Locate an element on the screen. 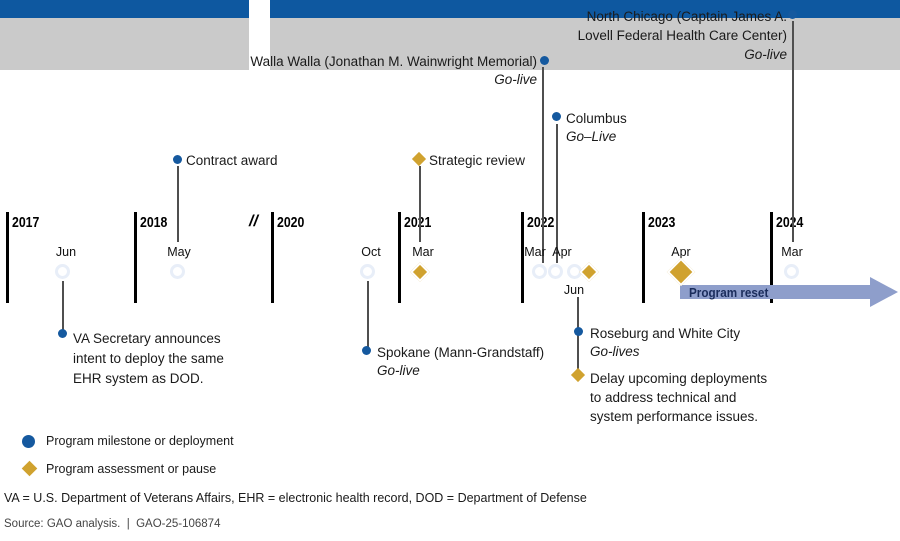 The width and height of the screenshot is (900, 541). annotation-roseburg-title: Roseburg and White City is located at coordinates (665, 333).